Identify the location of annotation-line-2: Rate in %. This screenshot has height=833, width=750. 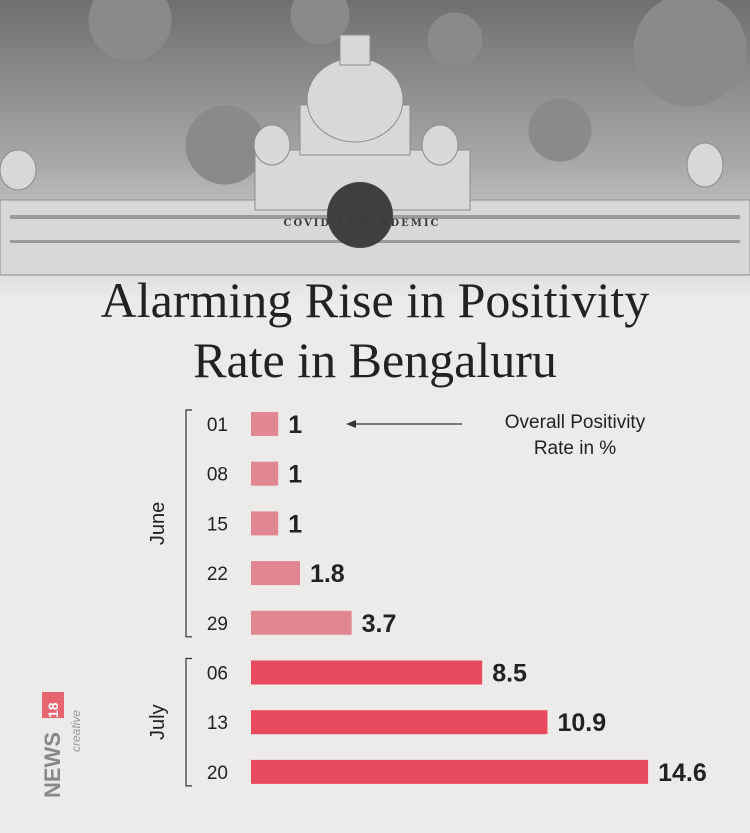
(575, 448).